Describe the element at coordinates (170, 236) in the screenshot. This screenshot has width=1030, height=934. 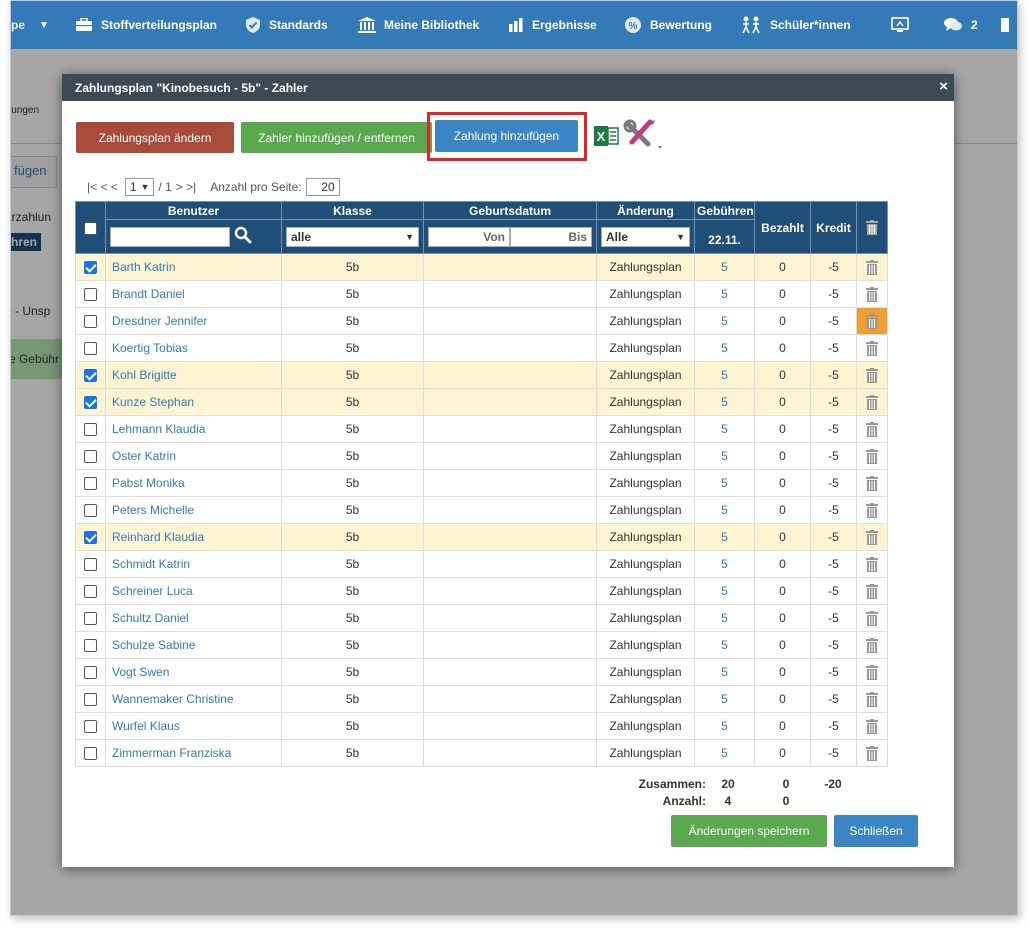
I see `user-search-input` at that location.